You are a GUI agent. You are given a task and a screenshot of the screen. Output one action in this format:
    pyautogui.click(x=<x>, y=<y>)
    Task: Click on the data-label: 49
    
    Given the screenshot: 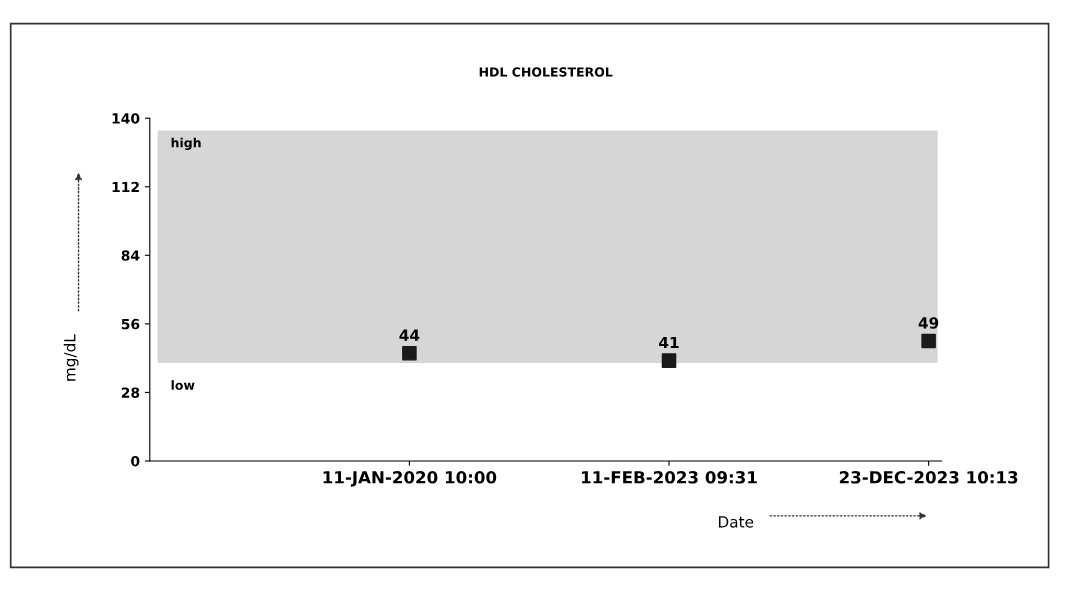 What is the action you would take?
    pyautogui.click(x=928, y=323)
    